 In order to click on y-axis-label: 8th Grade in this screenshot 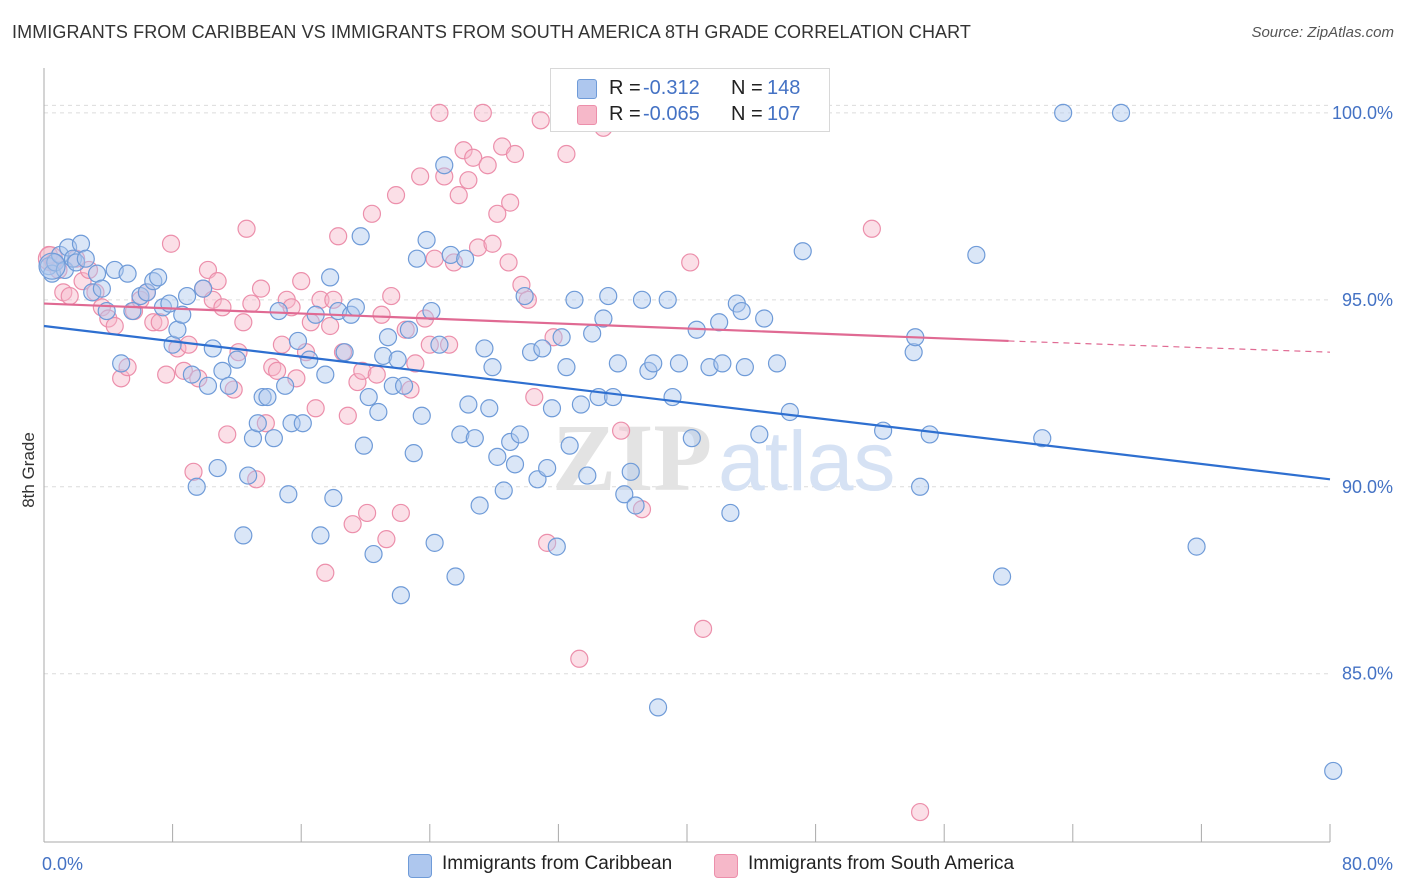, I will do `click(28, 470)`.